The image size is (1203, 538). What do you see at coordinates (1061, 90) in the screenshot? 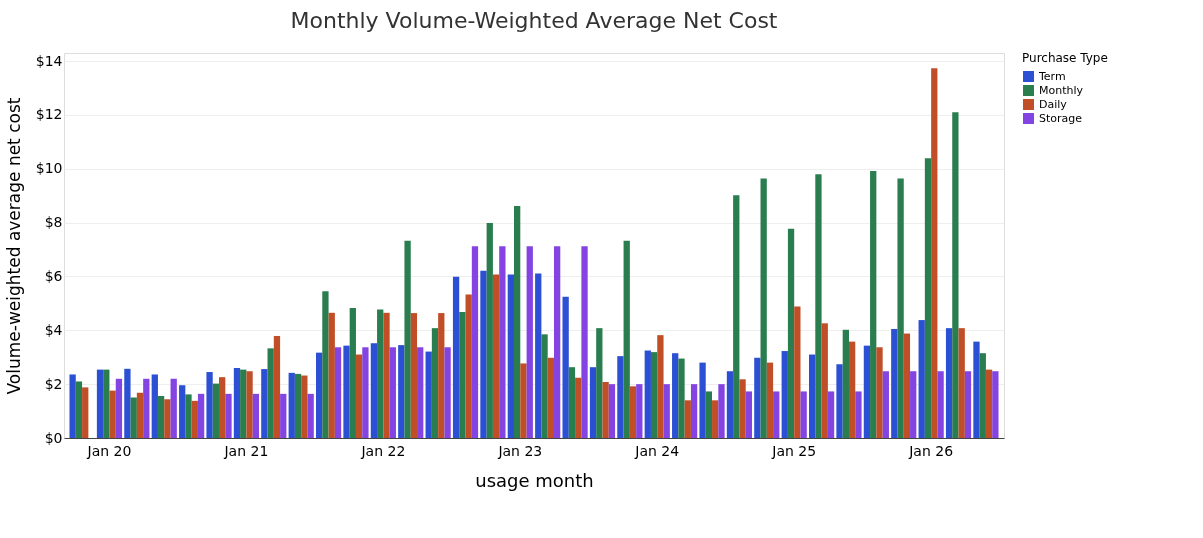
I see `legend-label: Monthly` at bounding box center [1061, 90].